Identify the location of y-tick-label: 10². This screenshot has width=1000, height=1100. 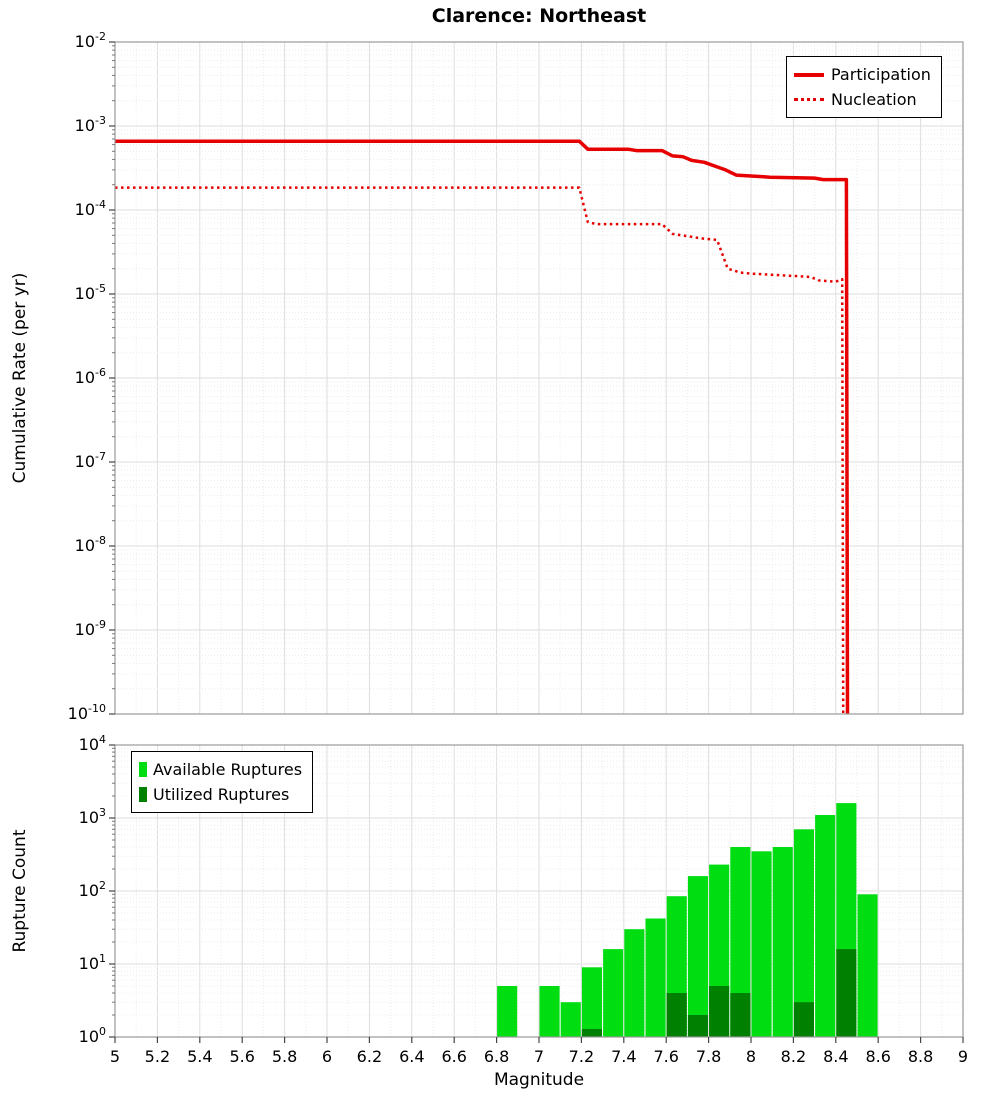
(92, 889).